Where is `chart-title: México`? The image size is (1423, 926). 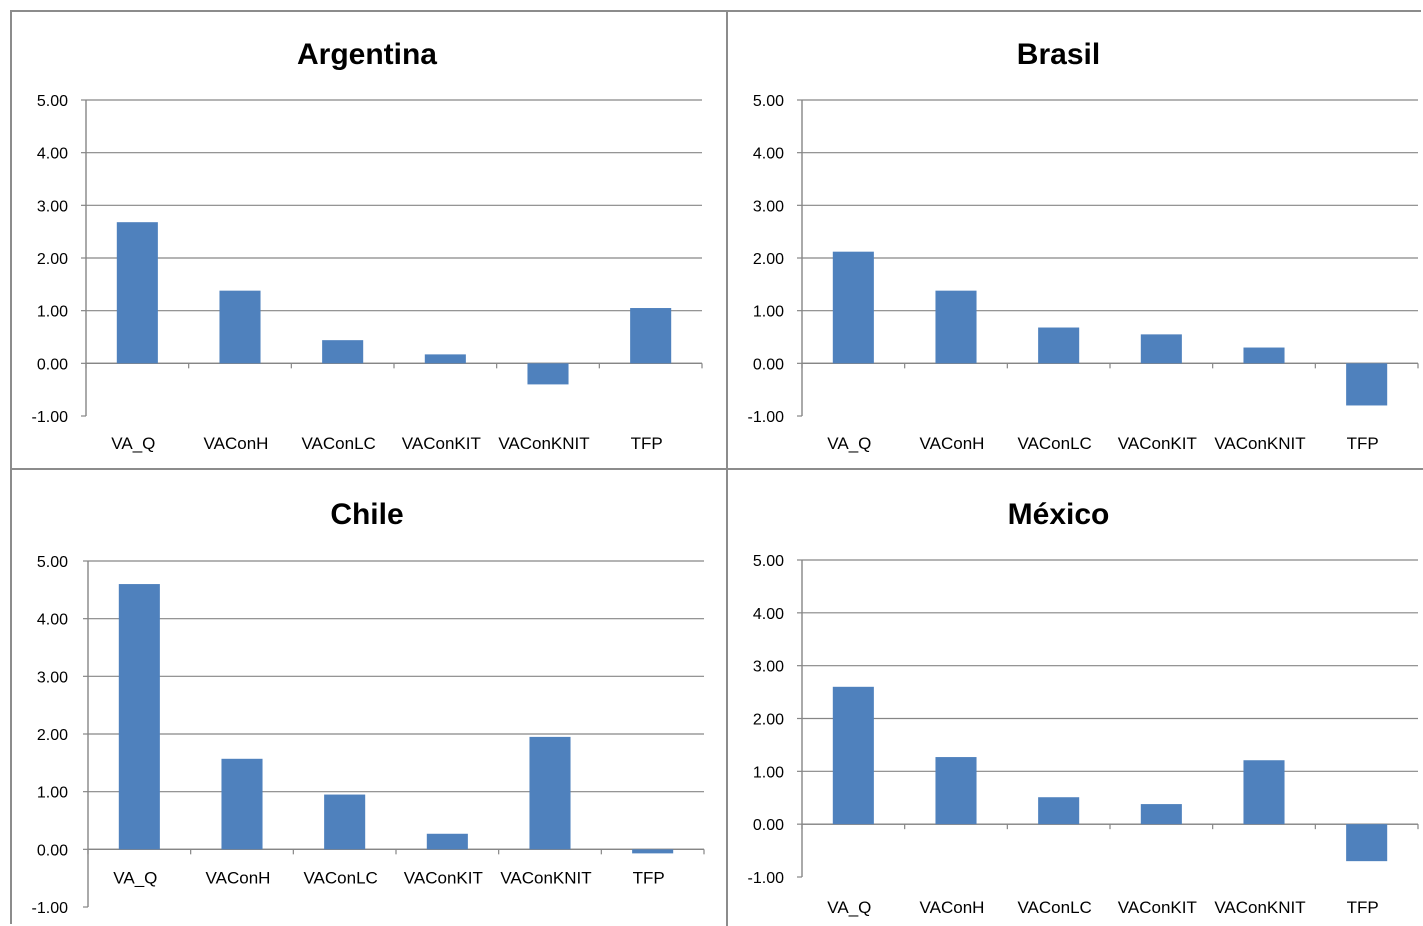
chart-title: México is located at coordinates (1059, 514).